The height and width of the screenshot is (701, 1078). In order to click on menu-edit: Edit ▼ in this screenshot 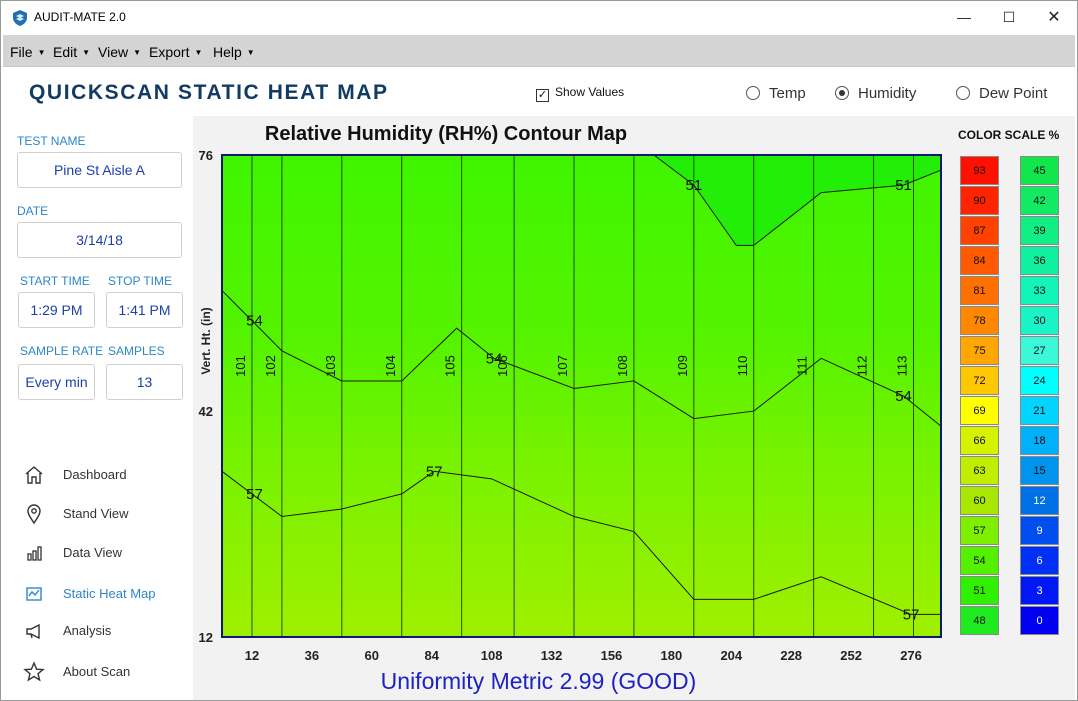, I will do `click(71, 52)`.